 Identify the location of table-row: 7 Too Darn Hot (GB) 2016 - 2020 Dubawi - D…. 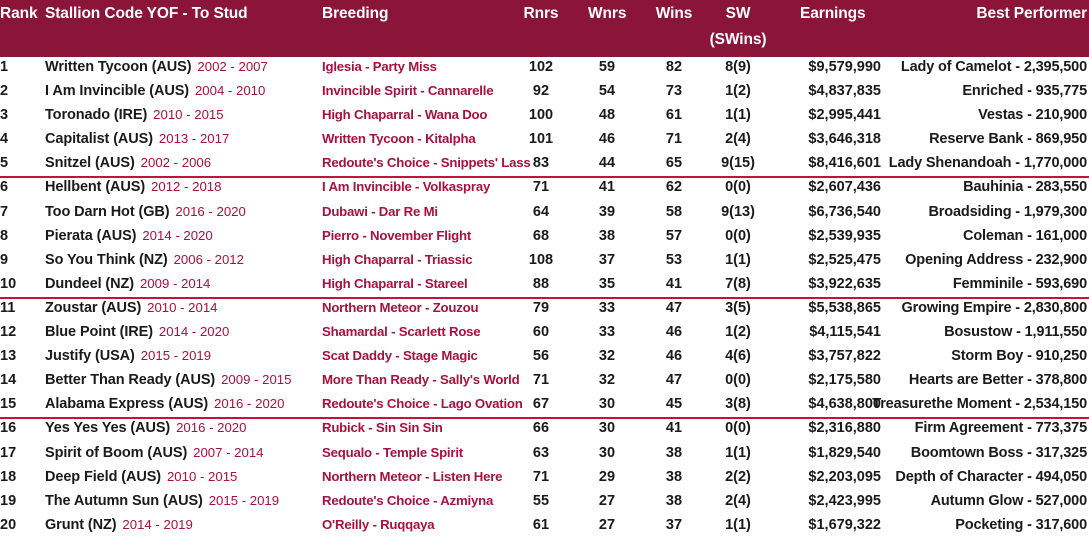
(544, 214).